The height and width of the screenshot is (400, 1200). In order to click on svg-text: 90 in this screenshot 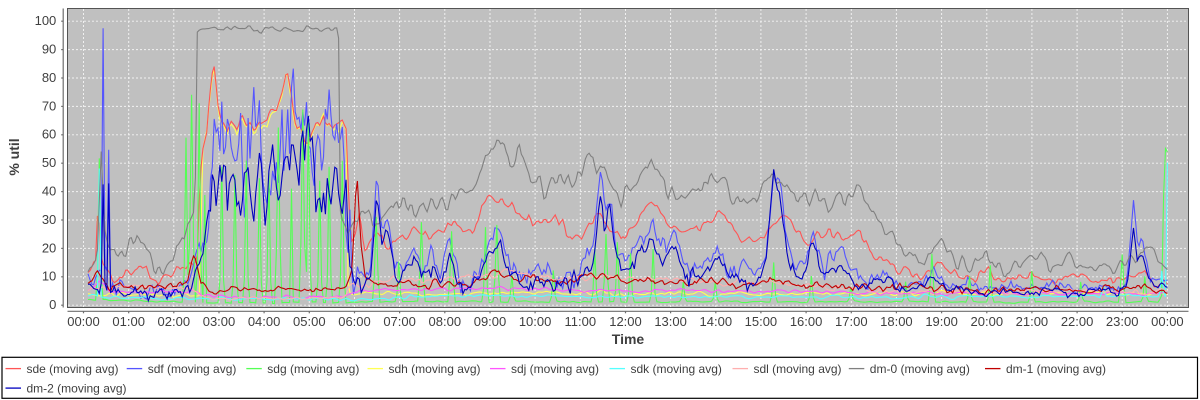, I will do `click(49, 49)`.